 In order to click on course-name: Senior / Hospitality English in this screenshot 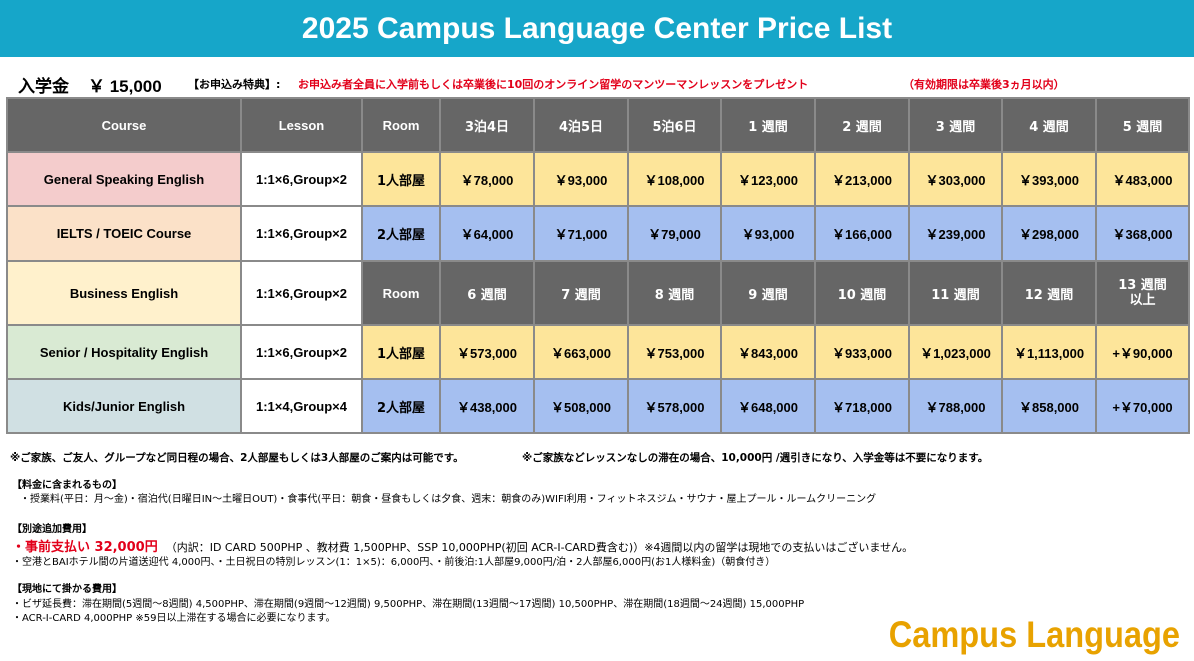, I will do `click(124, 352)`.